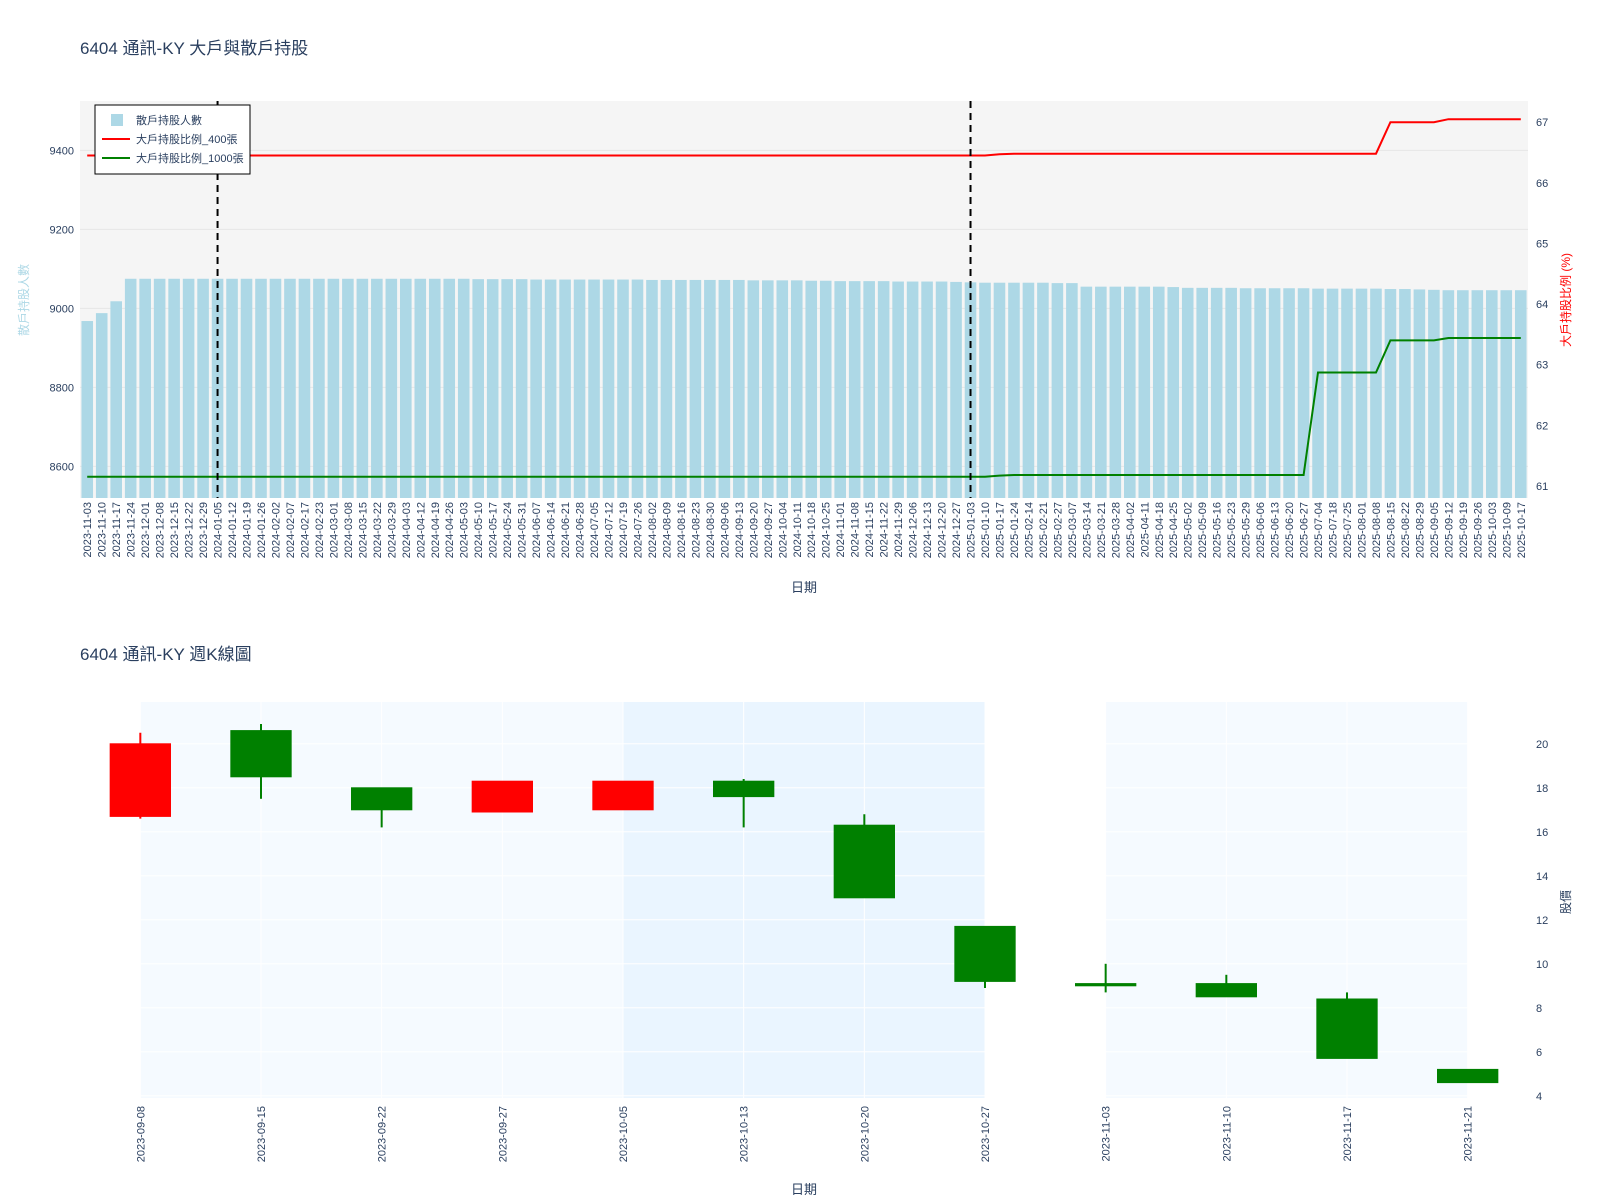  Describe the element at coordinates (1542, 877) in the screenshot. I see `bottom-y-tick-label: 14` at that location.